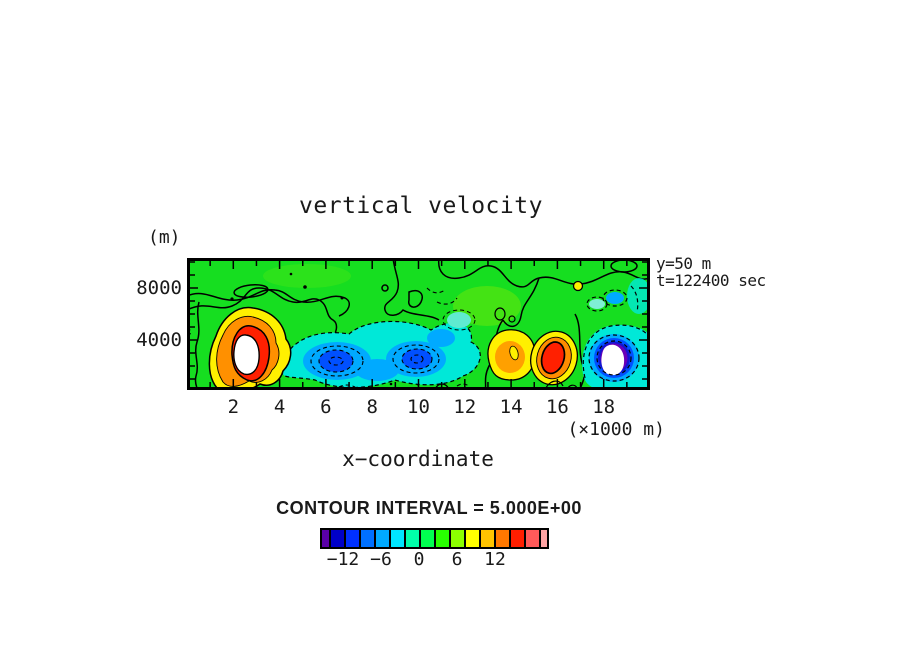 The height and width of the screenshot is (654, 904). I want to click on y-tick-label: 4000, so click(159, 340).